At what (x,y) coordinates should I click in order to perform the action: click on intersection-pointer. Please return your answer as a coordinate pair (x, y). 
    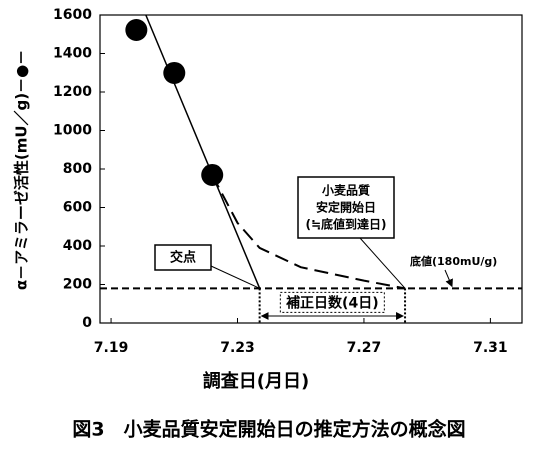
    Looking at the image, I should click on (235, 277).